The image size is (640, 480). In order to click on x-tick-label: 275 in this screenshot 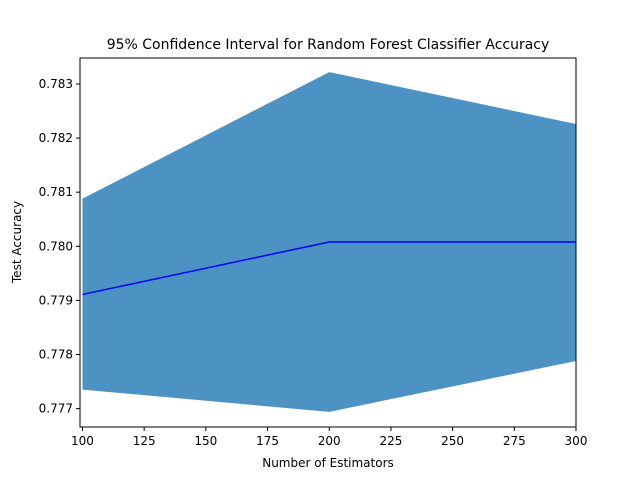, I will do `click(514, 441)`.